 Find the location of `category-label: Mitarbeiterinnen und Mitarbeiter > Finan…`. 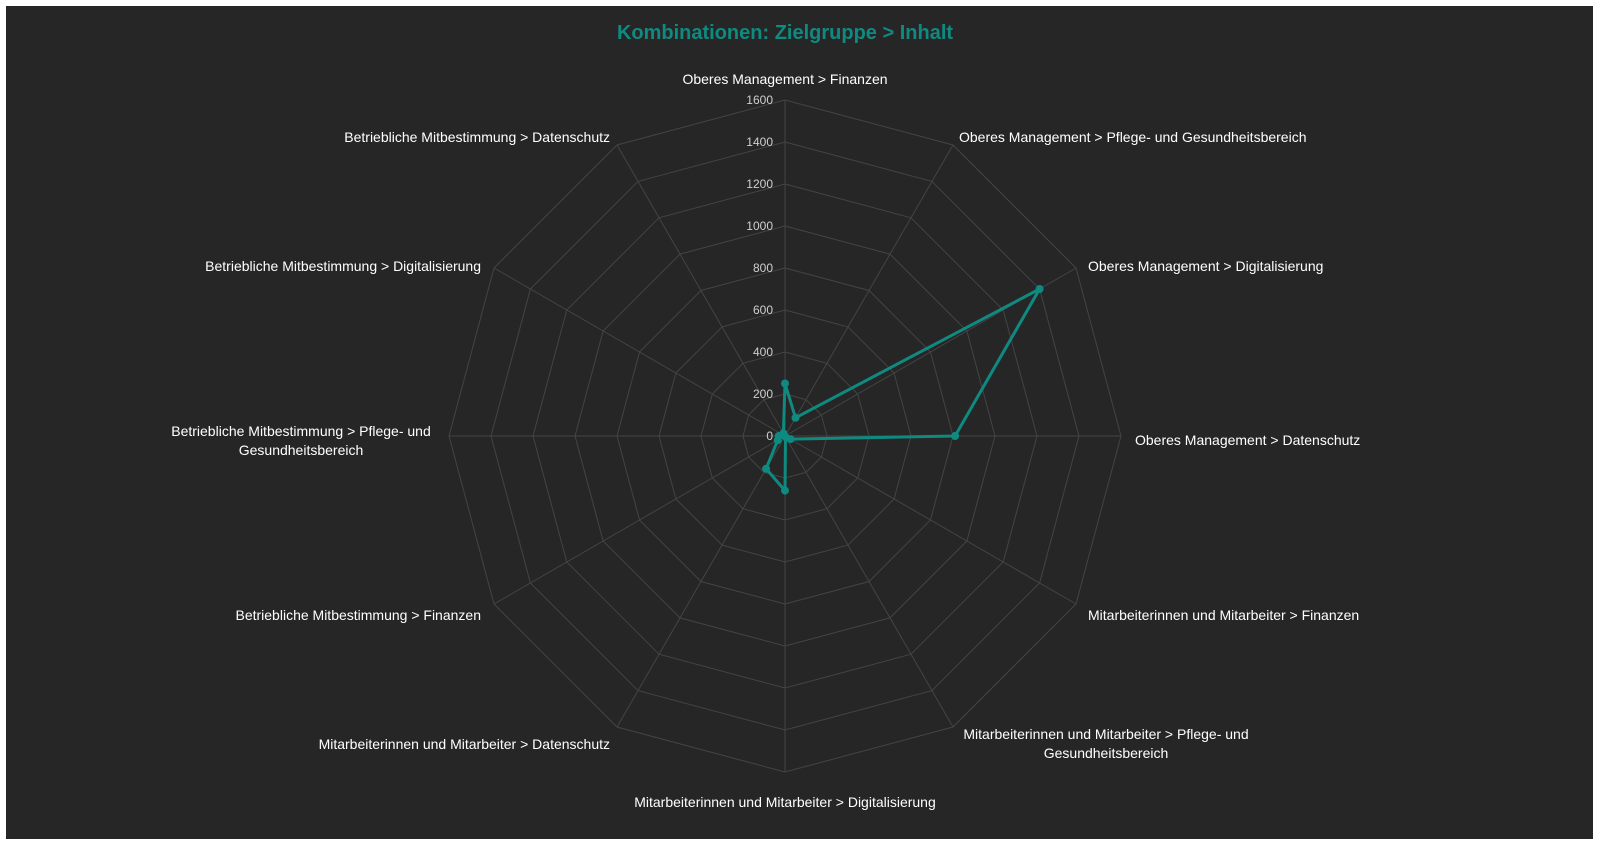

category-label: Mitarbeiterinnen und Mitarbeiter > Finan… is located at coordinates (1223, 615).